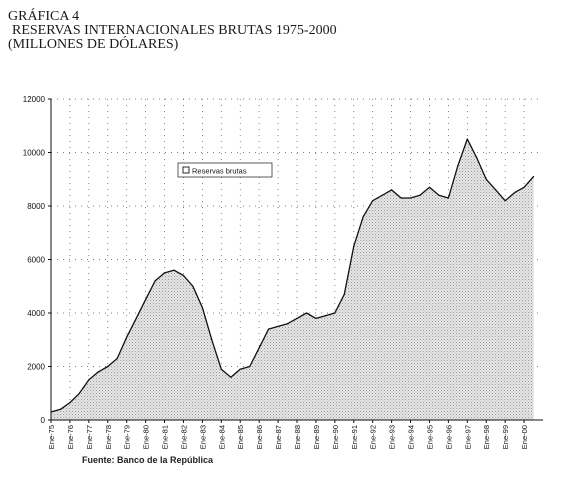 This screenshot has height=479, width=575. Describe the element at coordinates (354, 437) in the screenshot. I see `x-tick-label: Ene-91` at that location.